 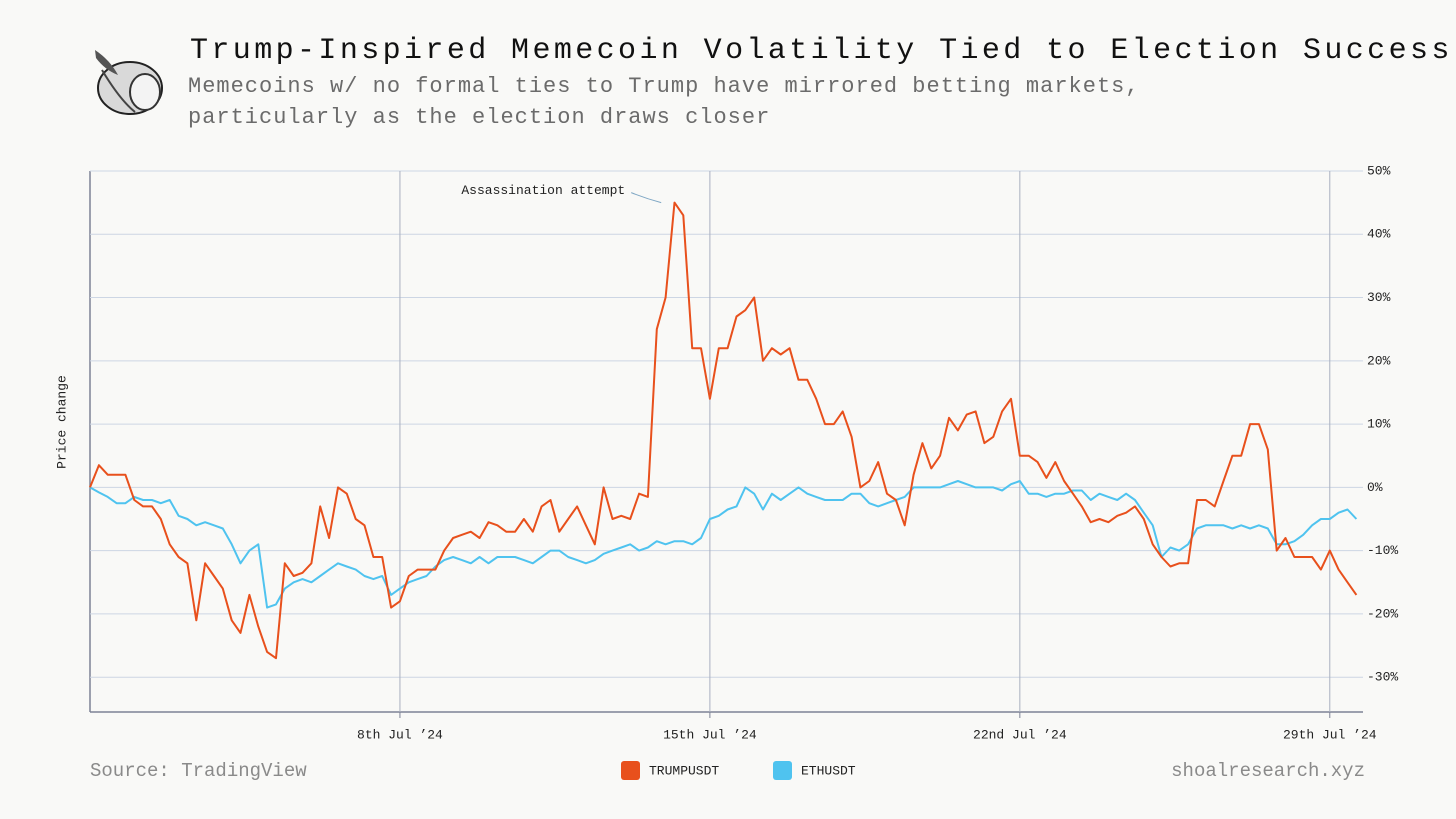 What do you see at coordinates (684, 770) in the screenshot?
I see `legend-label: TRUMPUSDT` at bounding box center [684, 770].